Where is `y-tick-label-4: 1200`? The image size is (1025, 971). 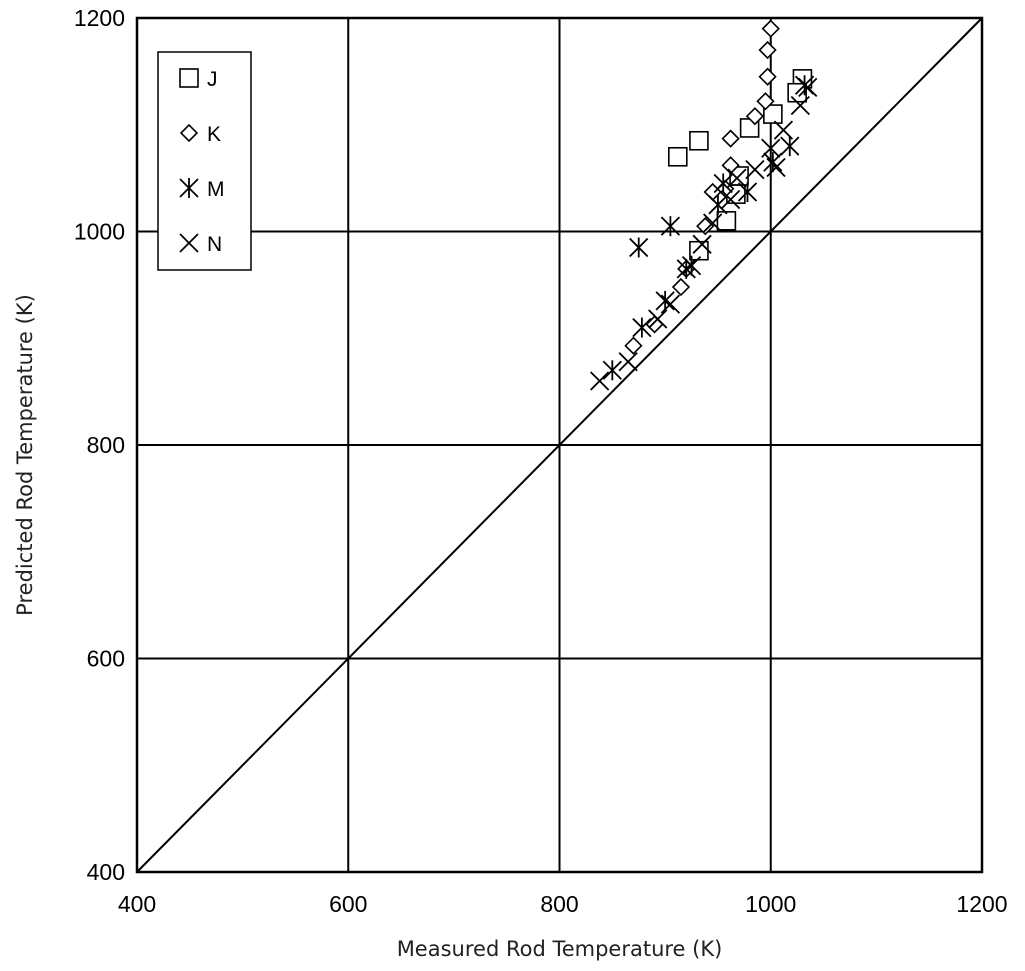 y-tick-label-4: 1200 is located at coordinates (99, 18).